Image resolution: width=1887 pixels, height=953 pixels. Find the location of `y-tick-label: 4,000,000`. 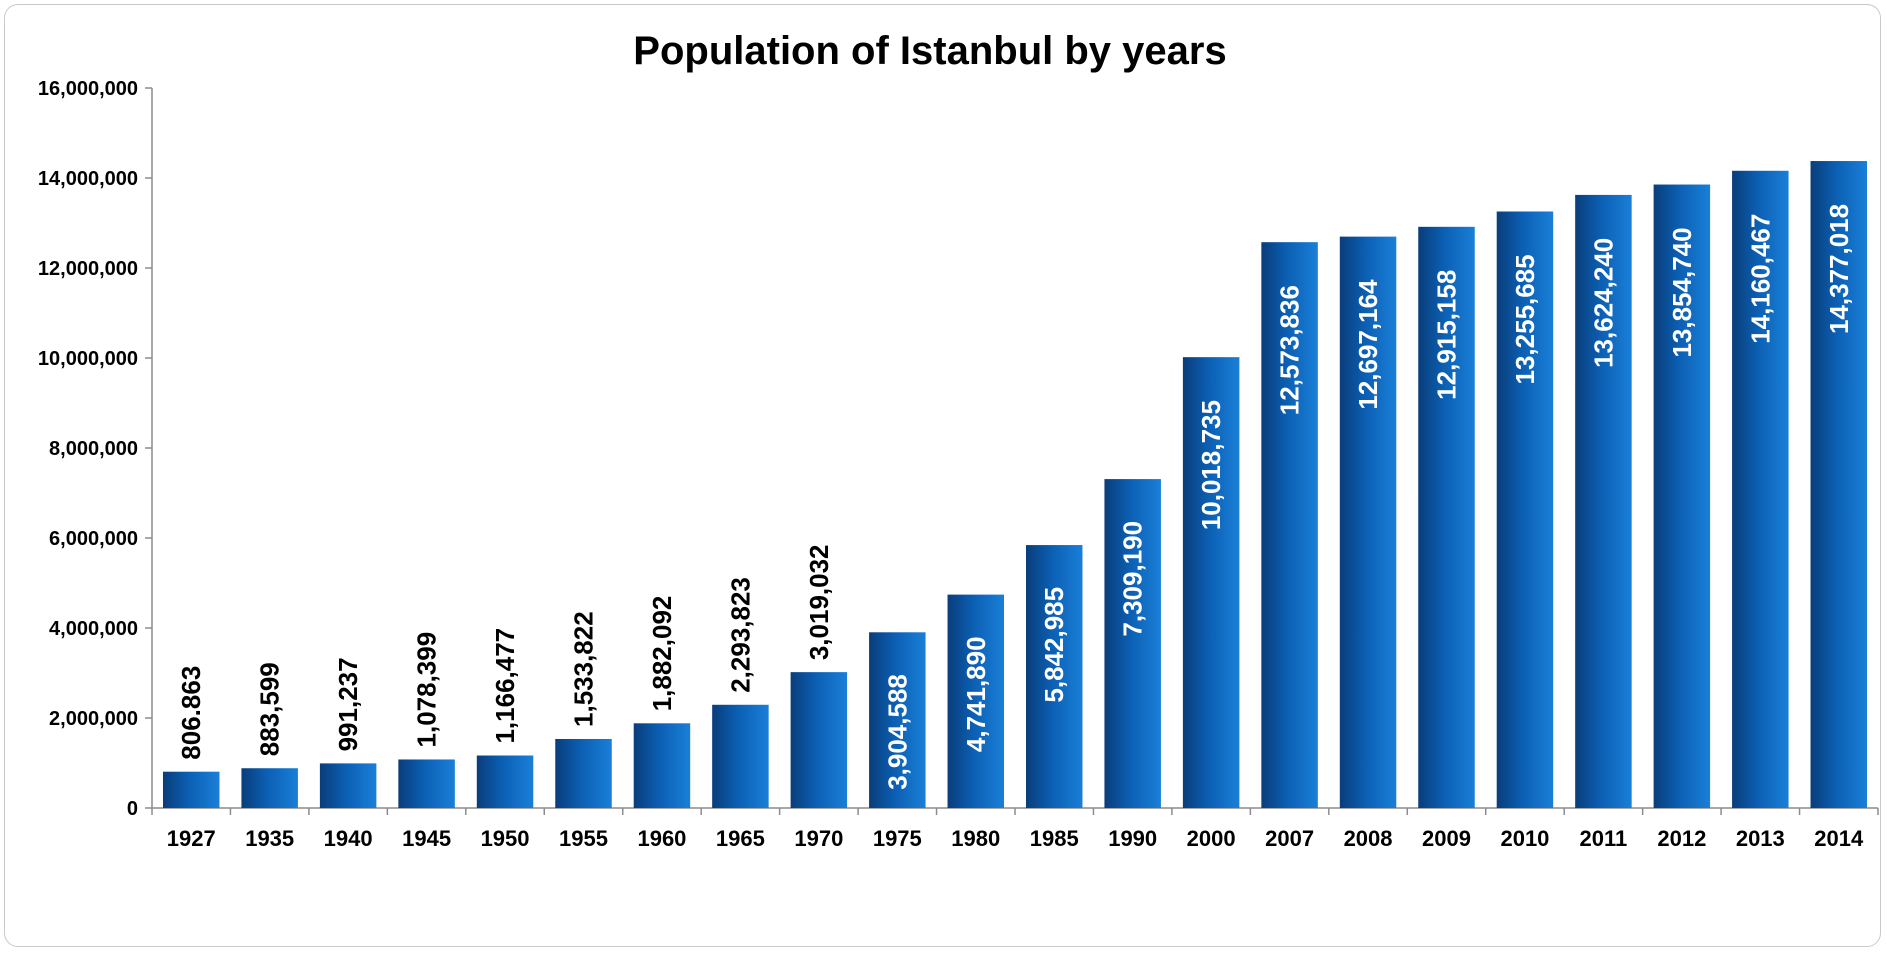

y-tick-label: 4,000,000 is located at coordinates (93, 629).